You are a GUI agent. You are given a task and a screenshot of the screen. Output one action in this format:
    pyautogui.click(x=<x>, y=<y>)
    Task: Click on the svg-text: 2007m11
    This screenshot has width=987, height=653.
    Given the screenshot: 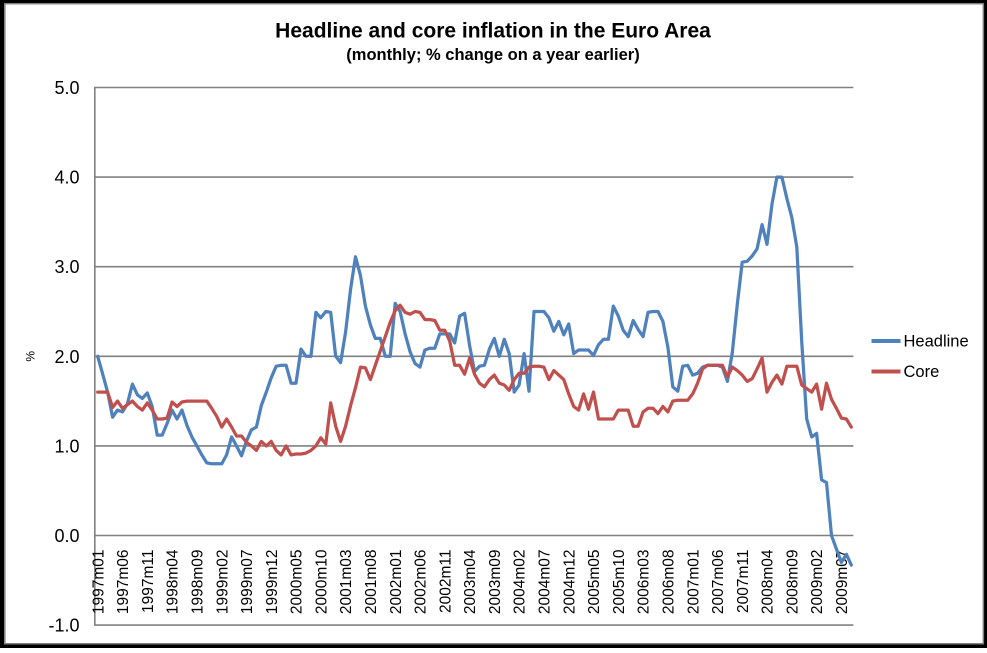 What is the action you would take?
    pyautogui.click(x=743, y=581)
    